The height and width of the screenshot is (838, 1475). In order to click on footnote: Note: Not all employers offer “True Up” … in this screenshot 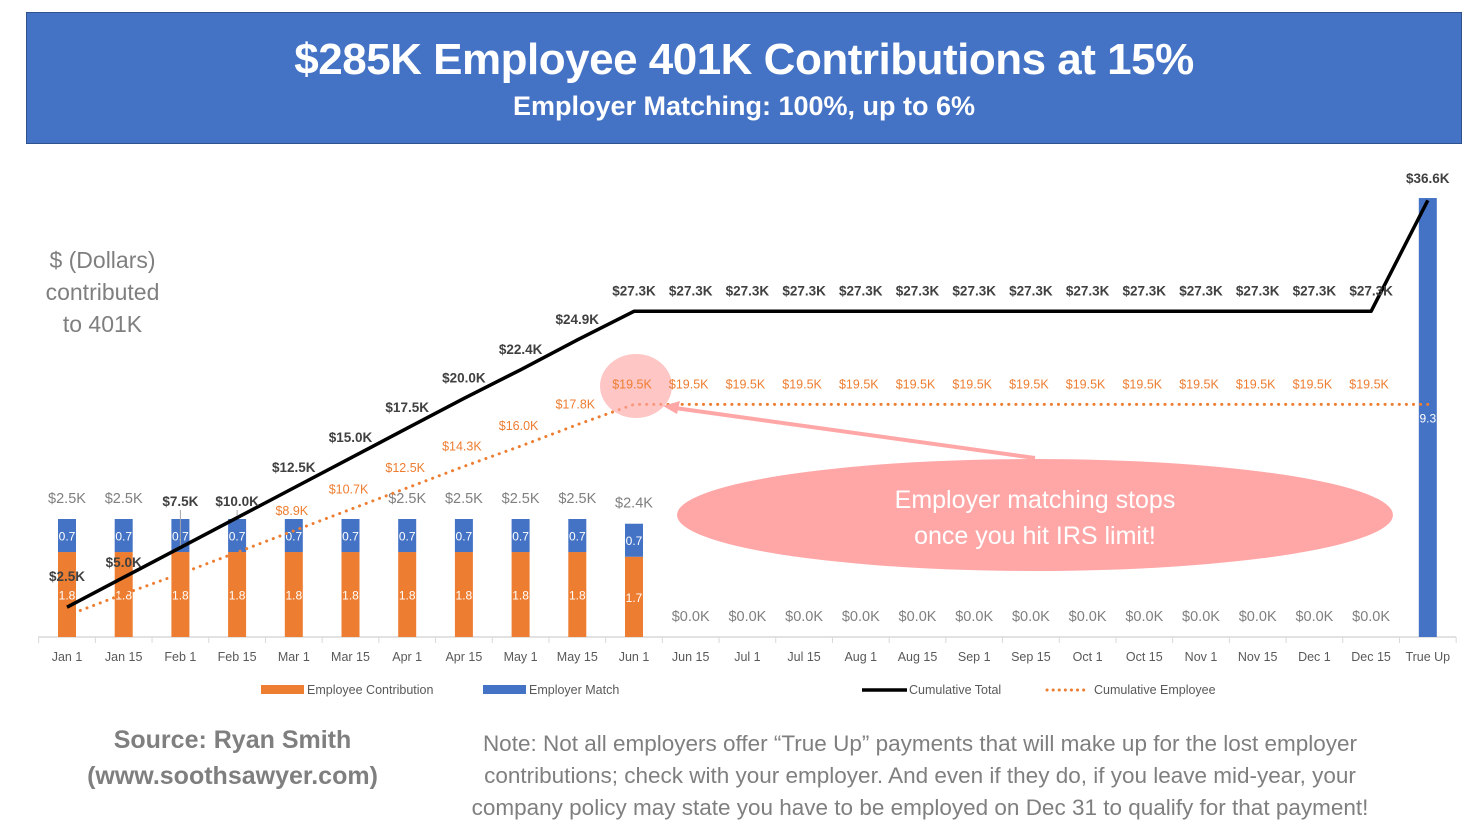, I will do `click(920, 776)`.